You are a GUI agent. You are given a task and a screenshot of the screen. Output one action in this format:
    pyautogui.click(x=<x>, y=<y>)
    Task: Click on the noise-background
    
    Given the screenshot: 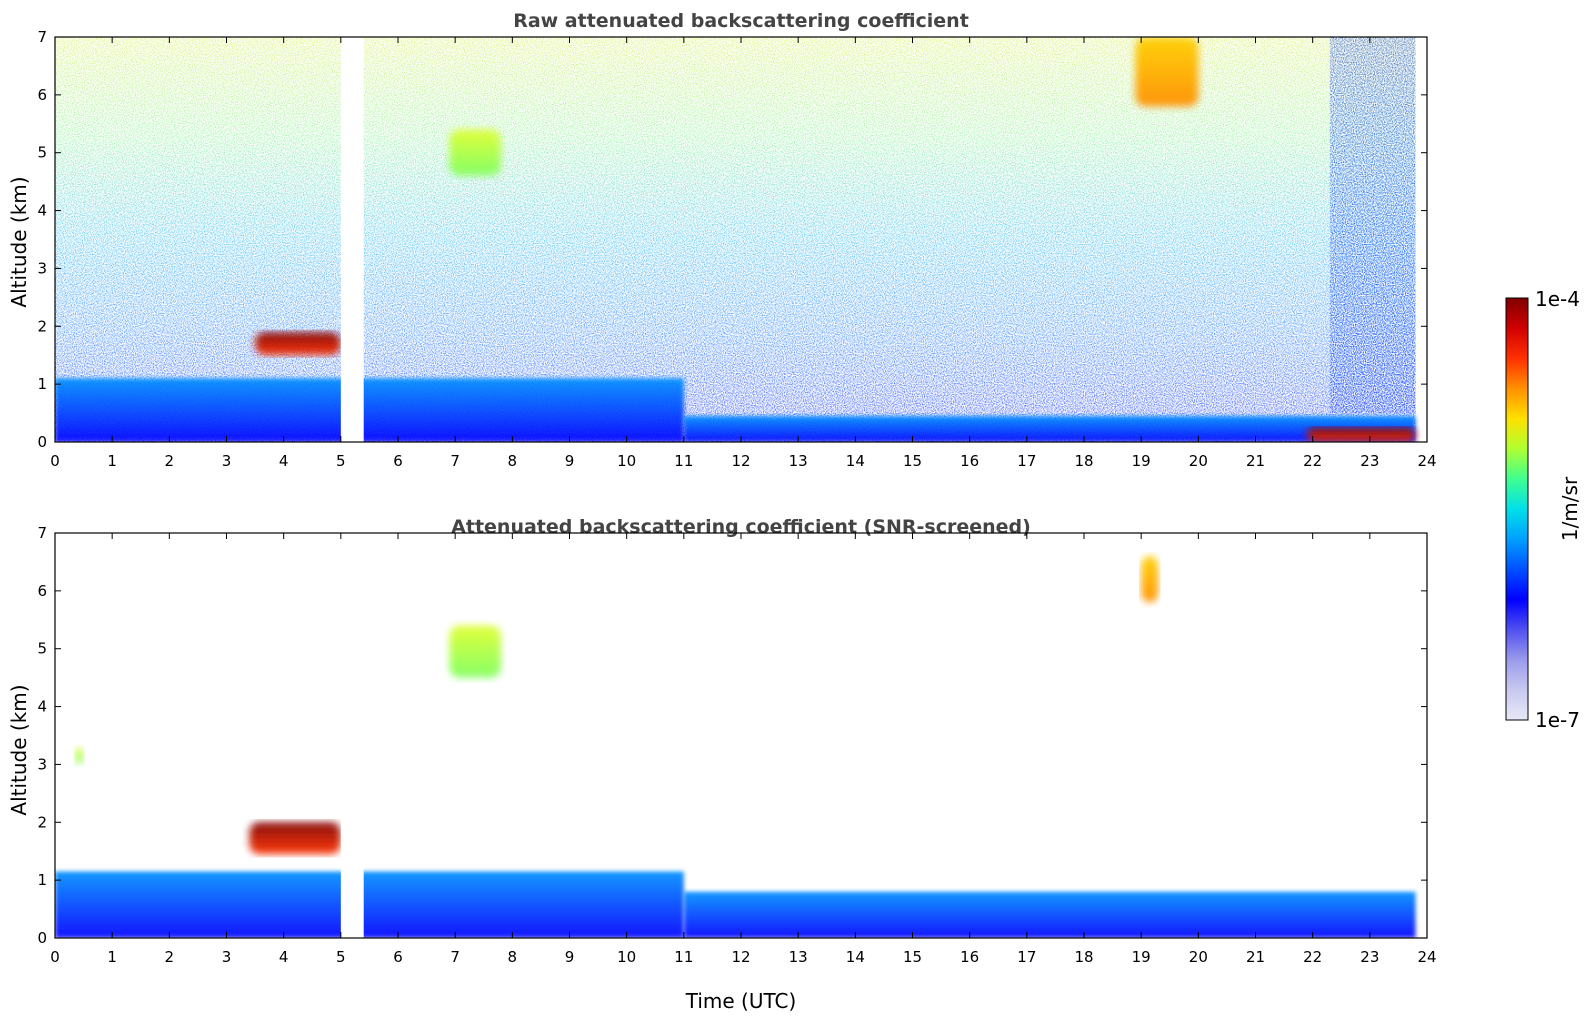 What is the action you would take?
    pyautogui.click(x=1372, y=225)
    